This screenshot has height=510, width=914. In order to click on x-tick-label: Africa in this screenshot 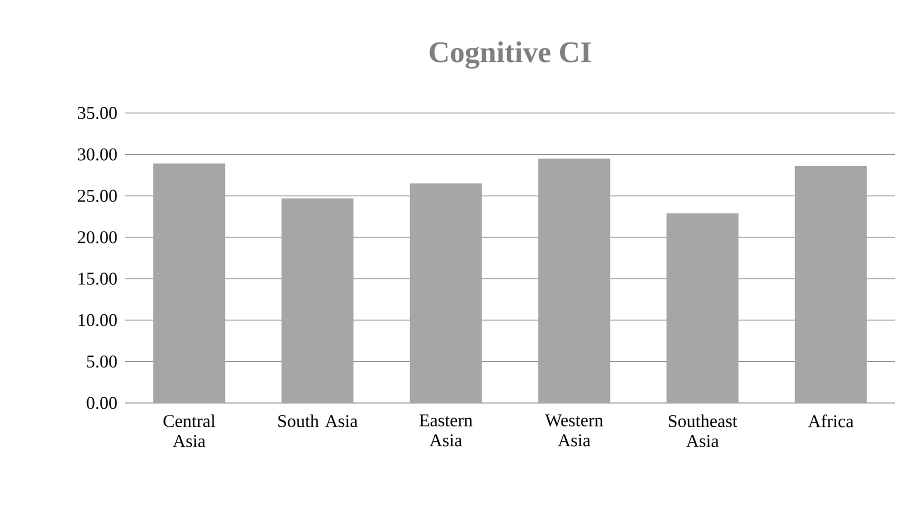, I will do `click(831, 421)`.